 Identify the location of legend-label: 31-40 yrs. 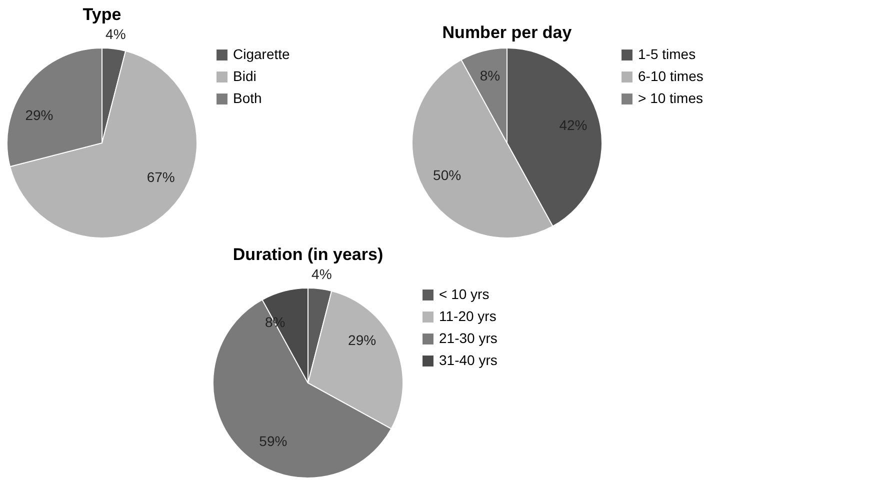
(468, 360).